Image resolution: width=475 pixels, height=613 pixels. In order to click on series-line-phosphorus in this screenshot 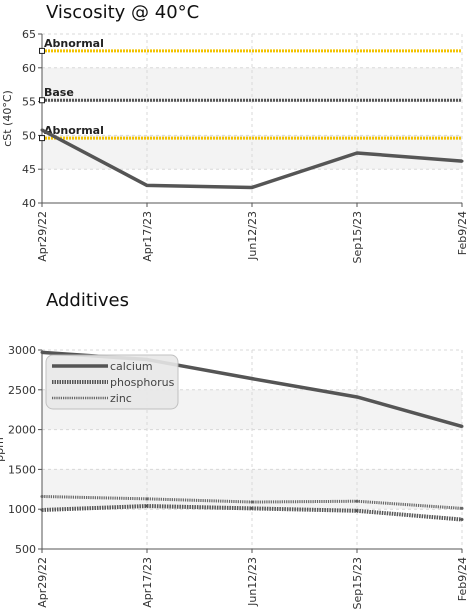, I will do `click(252, 513)`.